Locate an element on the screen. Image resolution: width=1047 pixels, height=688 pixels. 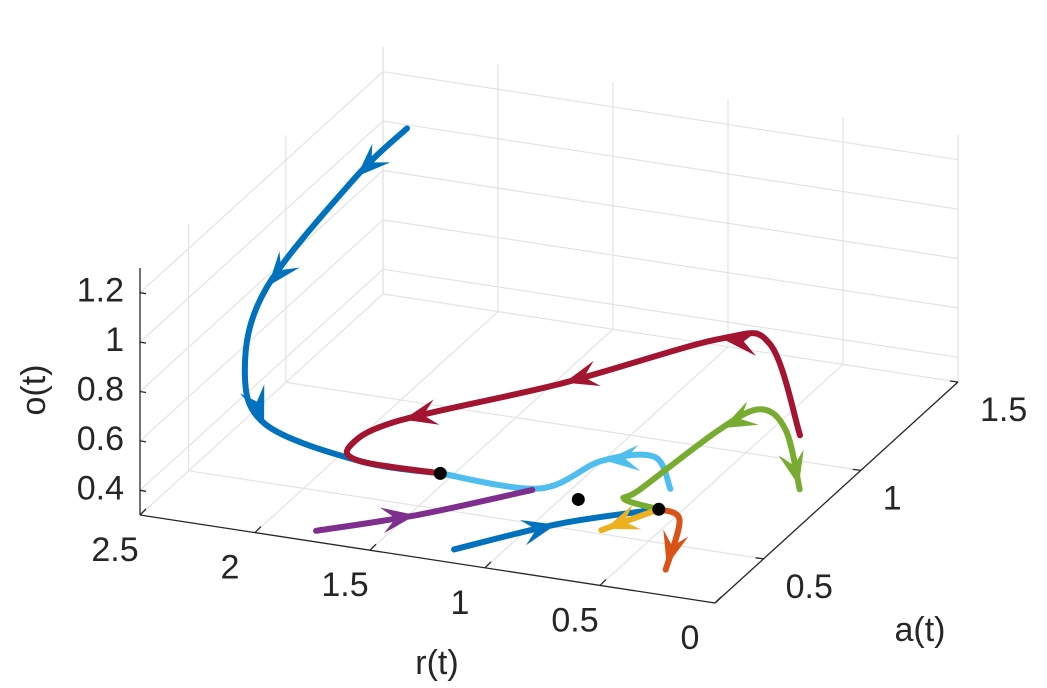
z-tick-label: 0.4 is located at coordinates (100, 488).